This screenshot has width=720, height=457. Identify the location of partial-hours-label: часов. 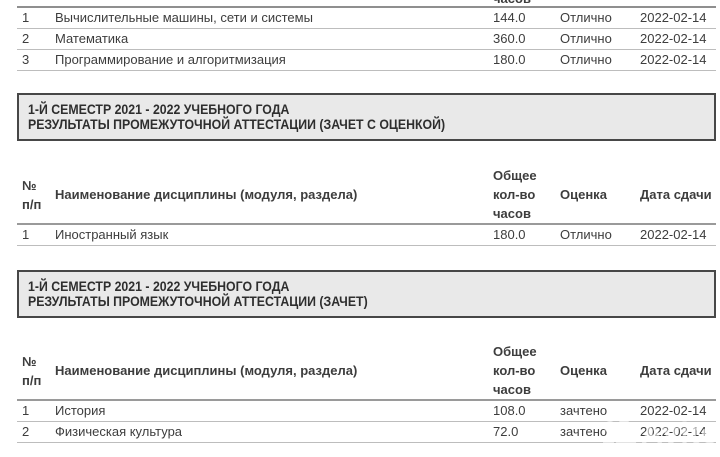
(512, 3).